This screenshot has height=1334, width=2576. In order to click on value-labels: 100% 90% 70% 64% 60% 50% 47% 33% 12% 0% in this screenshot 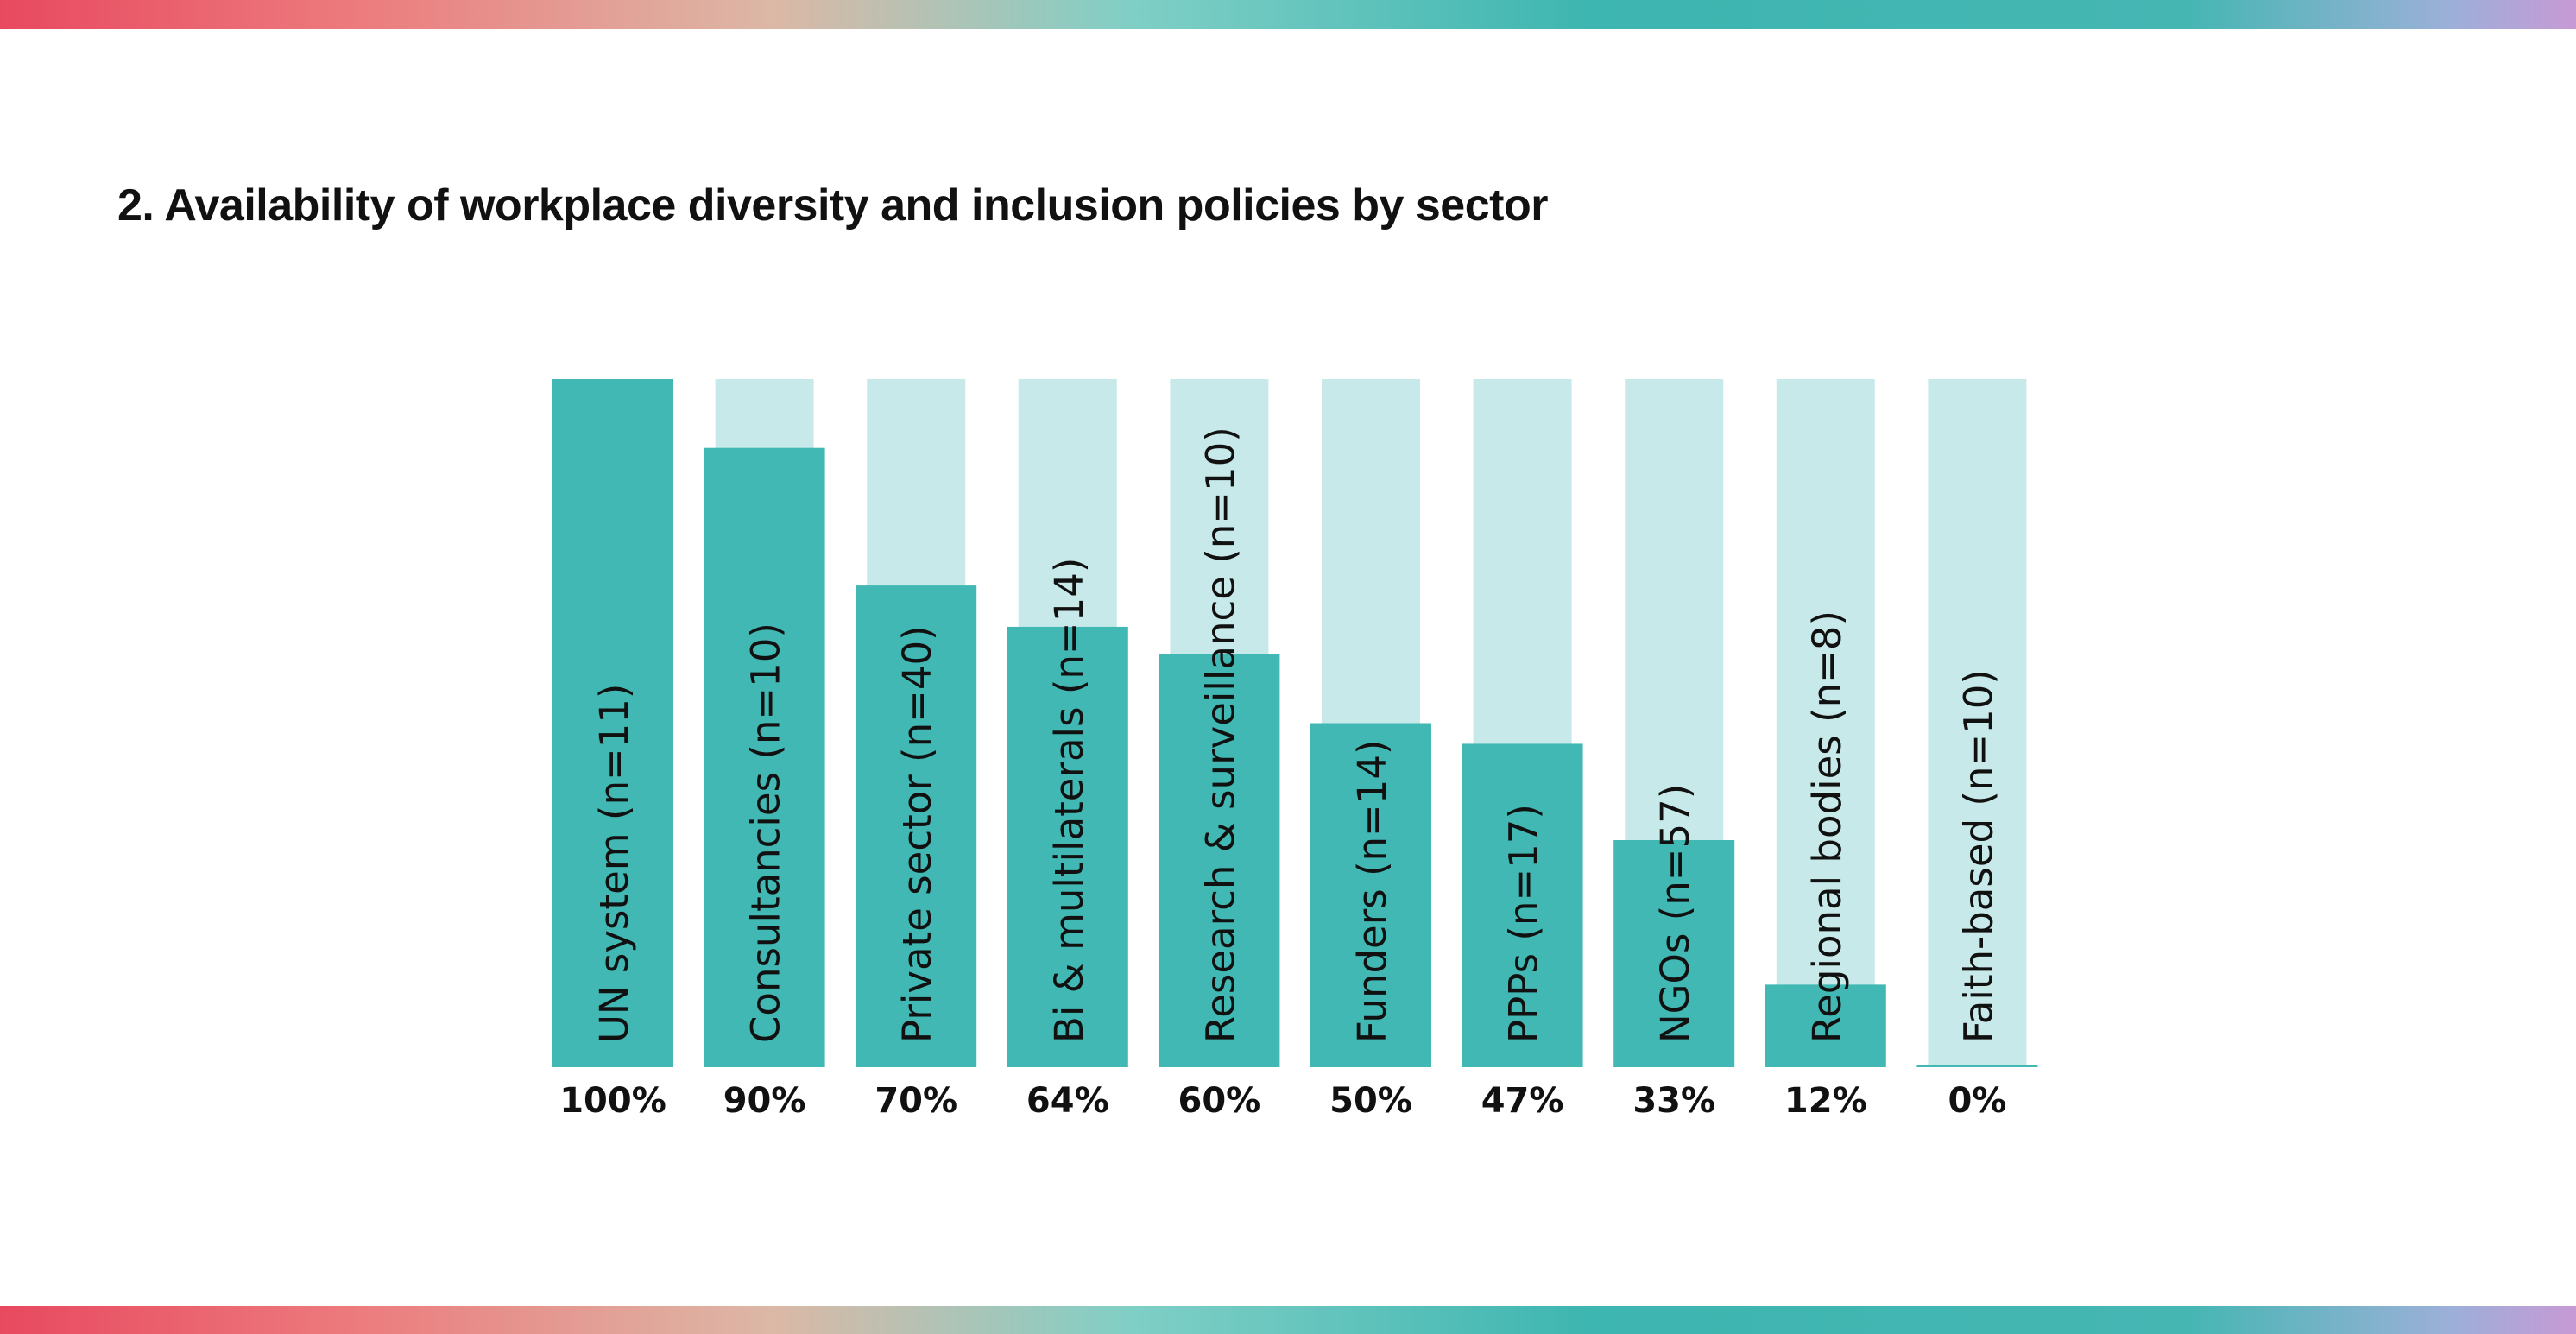, I will do `click(1282, 1101)`.